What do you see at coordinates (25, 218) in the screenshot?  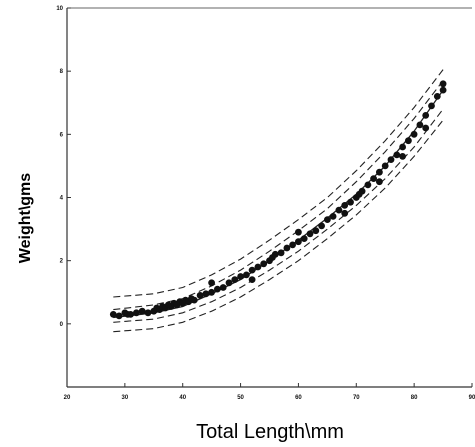 I see `y-axis-title: Weight\gms` at bounding box center [25, 218].